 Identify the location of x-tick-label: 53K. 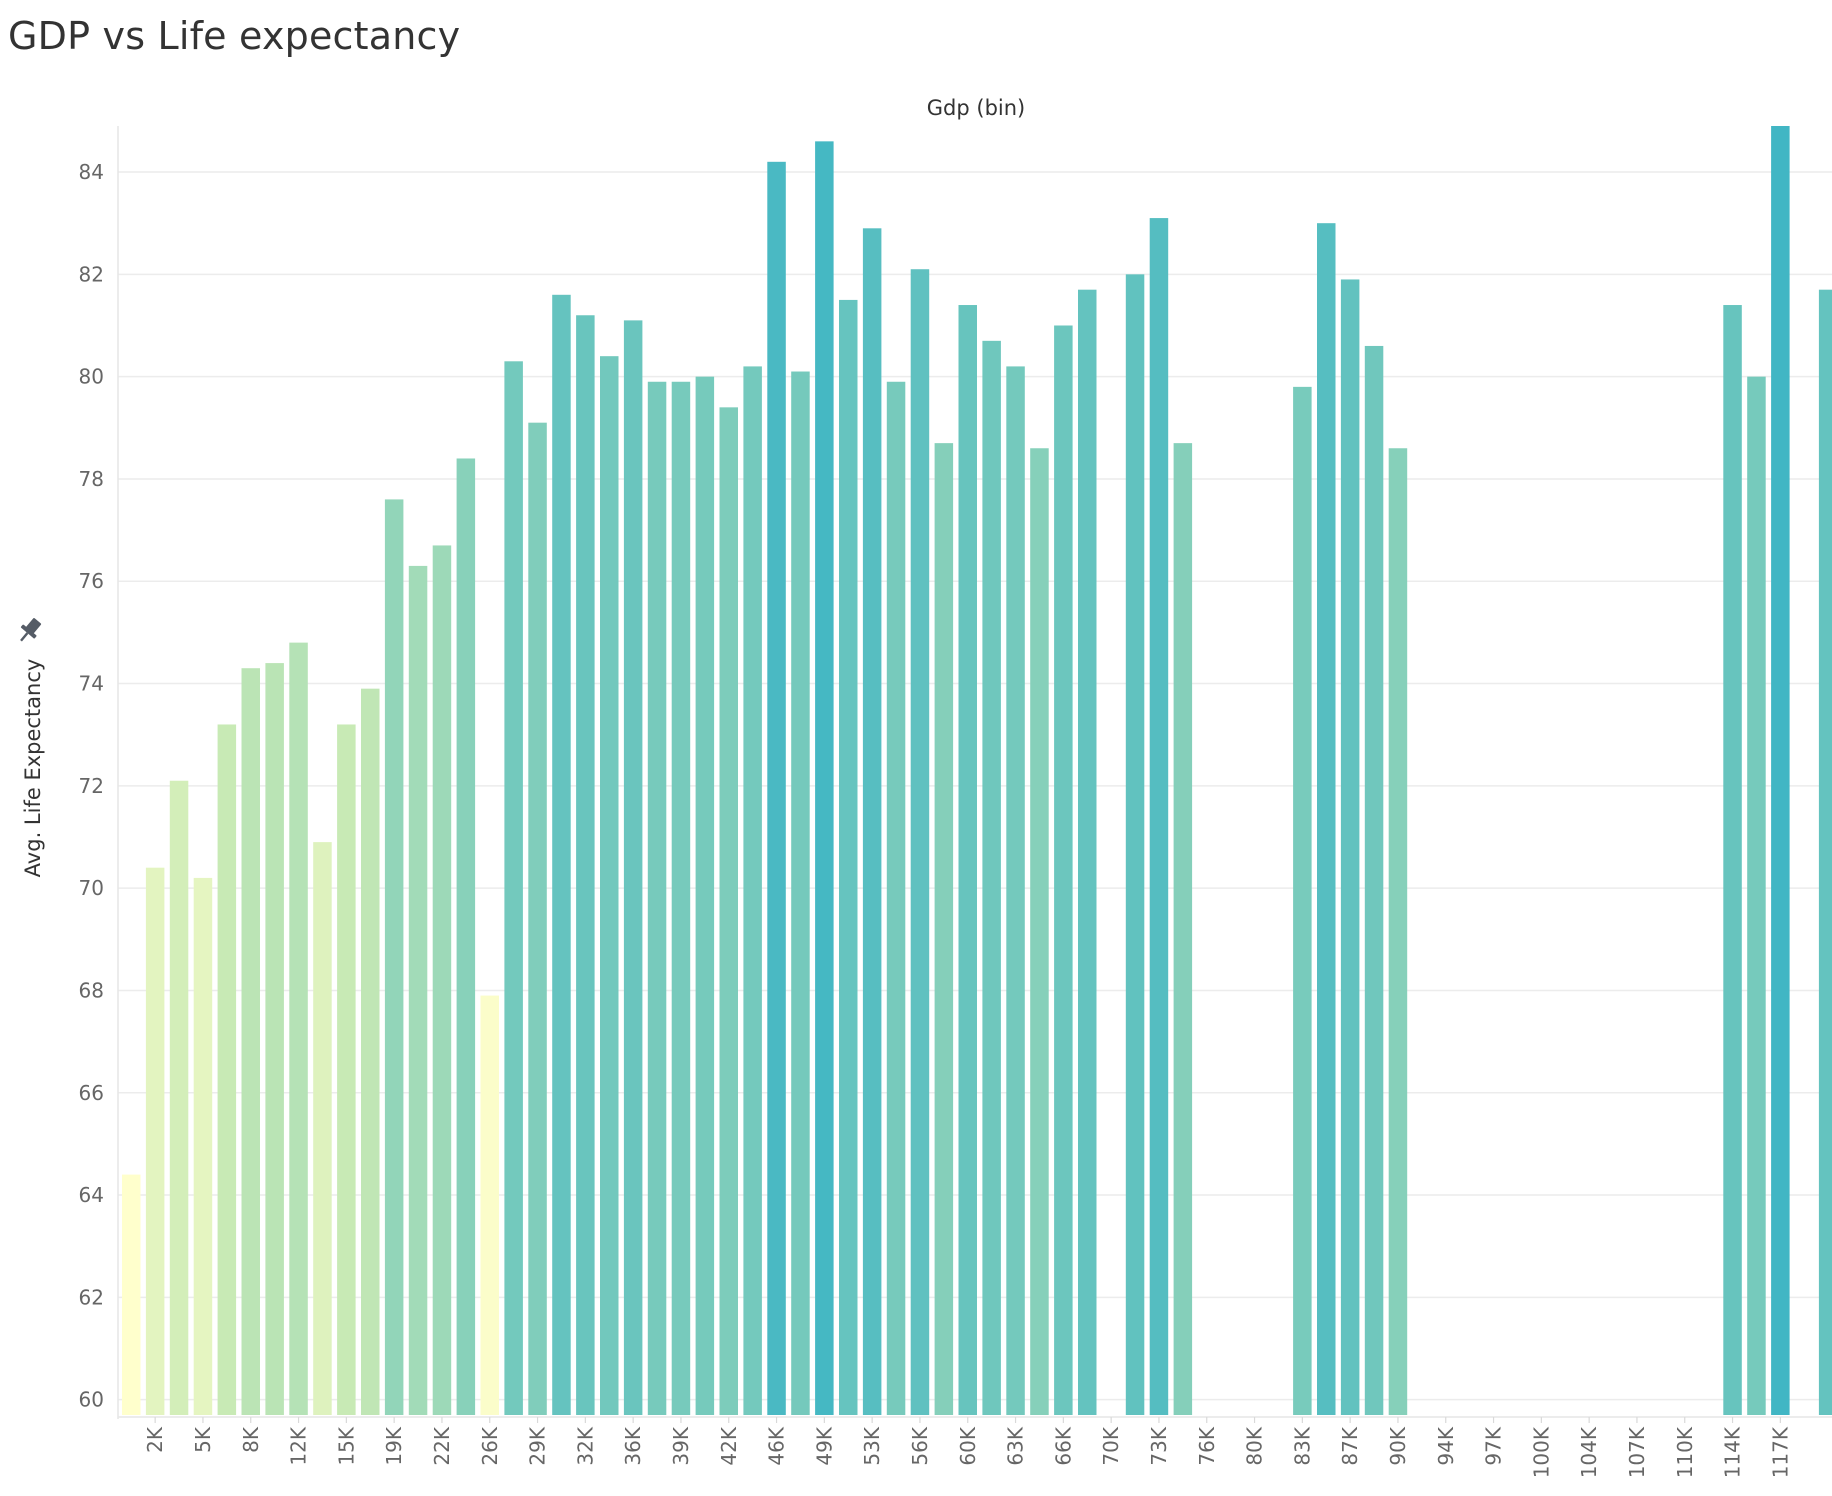
(872, 1445).